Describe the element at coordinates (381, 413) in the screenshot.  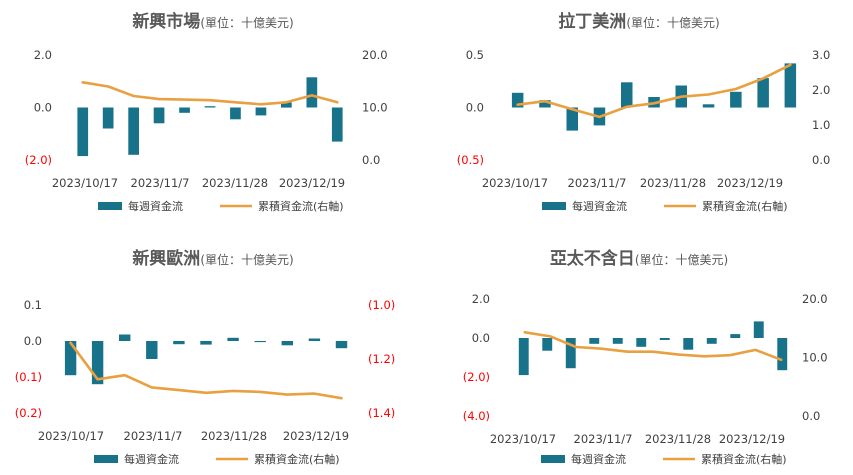
I see `right-axis-tick: (1.4)` at that location.